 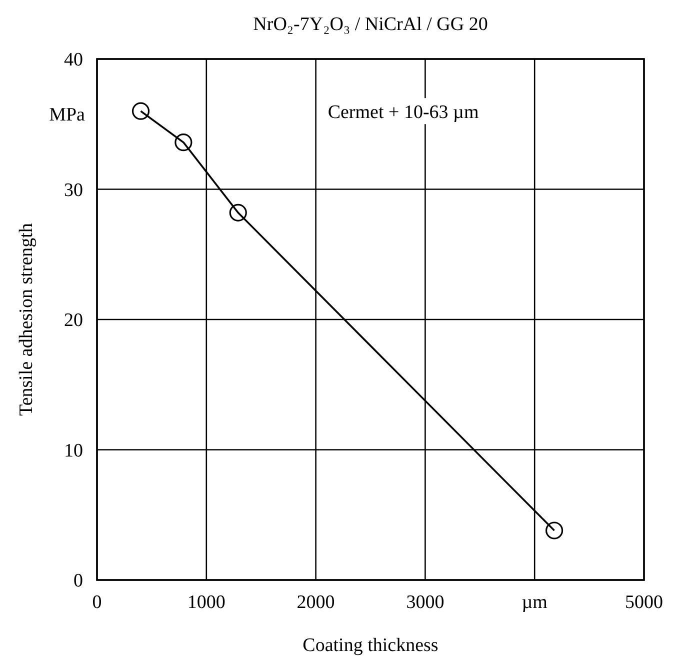 What do you see at coordinates (425, 602) in the screenshot?
I see `x-tick-label: 3000` at bounding box center [425, 602].